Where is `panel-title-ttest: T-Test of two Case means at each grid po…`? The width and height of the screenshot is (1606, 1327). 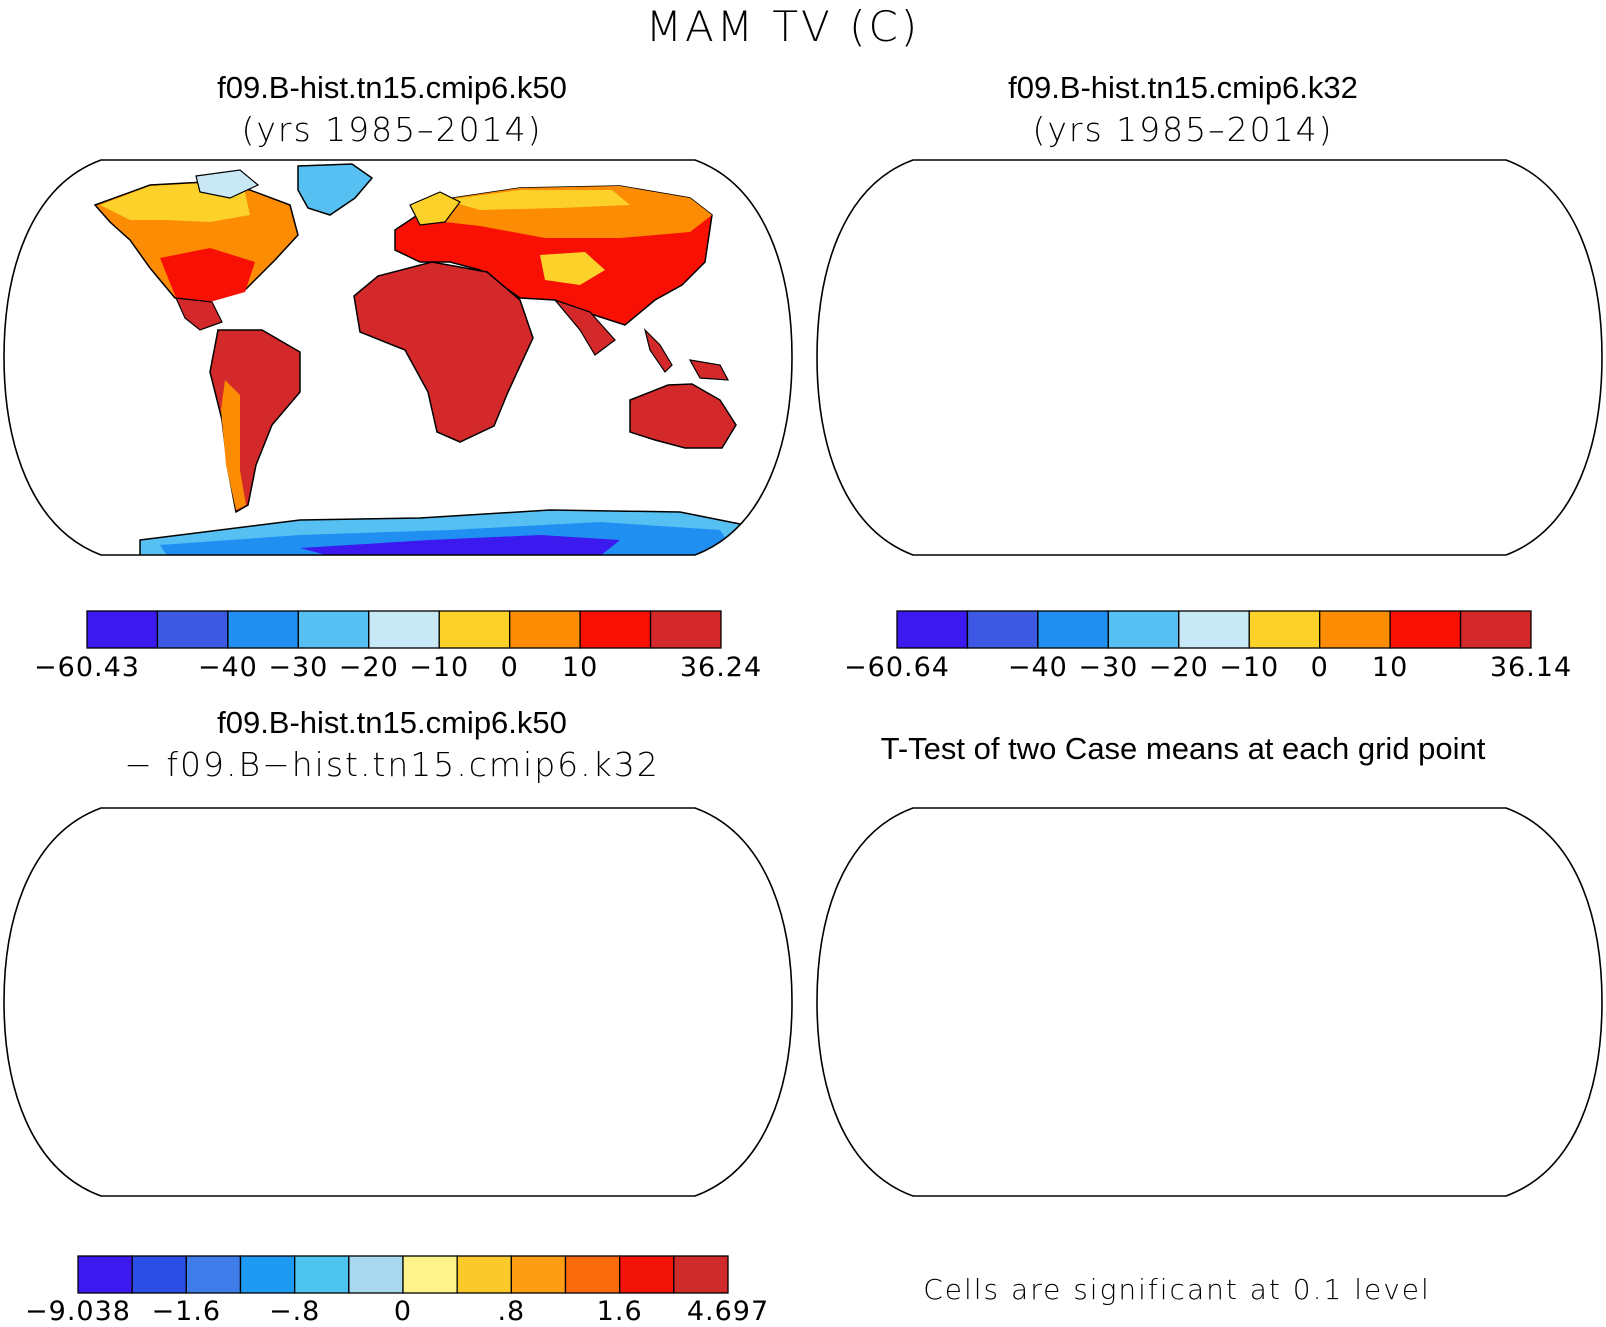
panel-title-ttest: T-Test of two Case means at each grid po… is located at coordinates (1183, 748).